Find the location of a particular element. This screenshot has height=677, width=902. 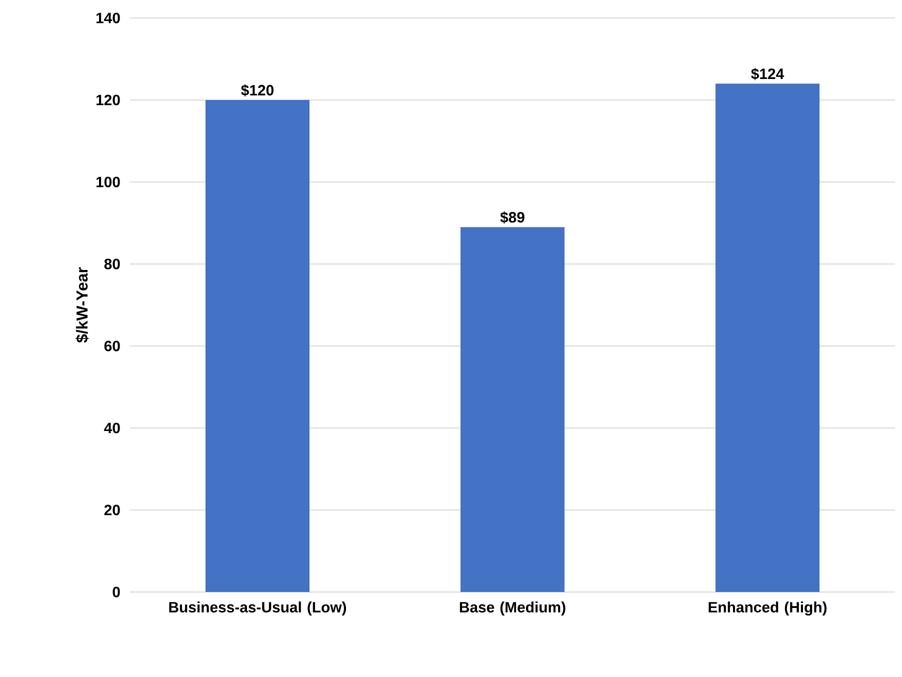

y-tick-label: 60 is located at coordinates (112, 346).